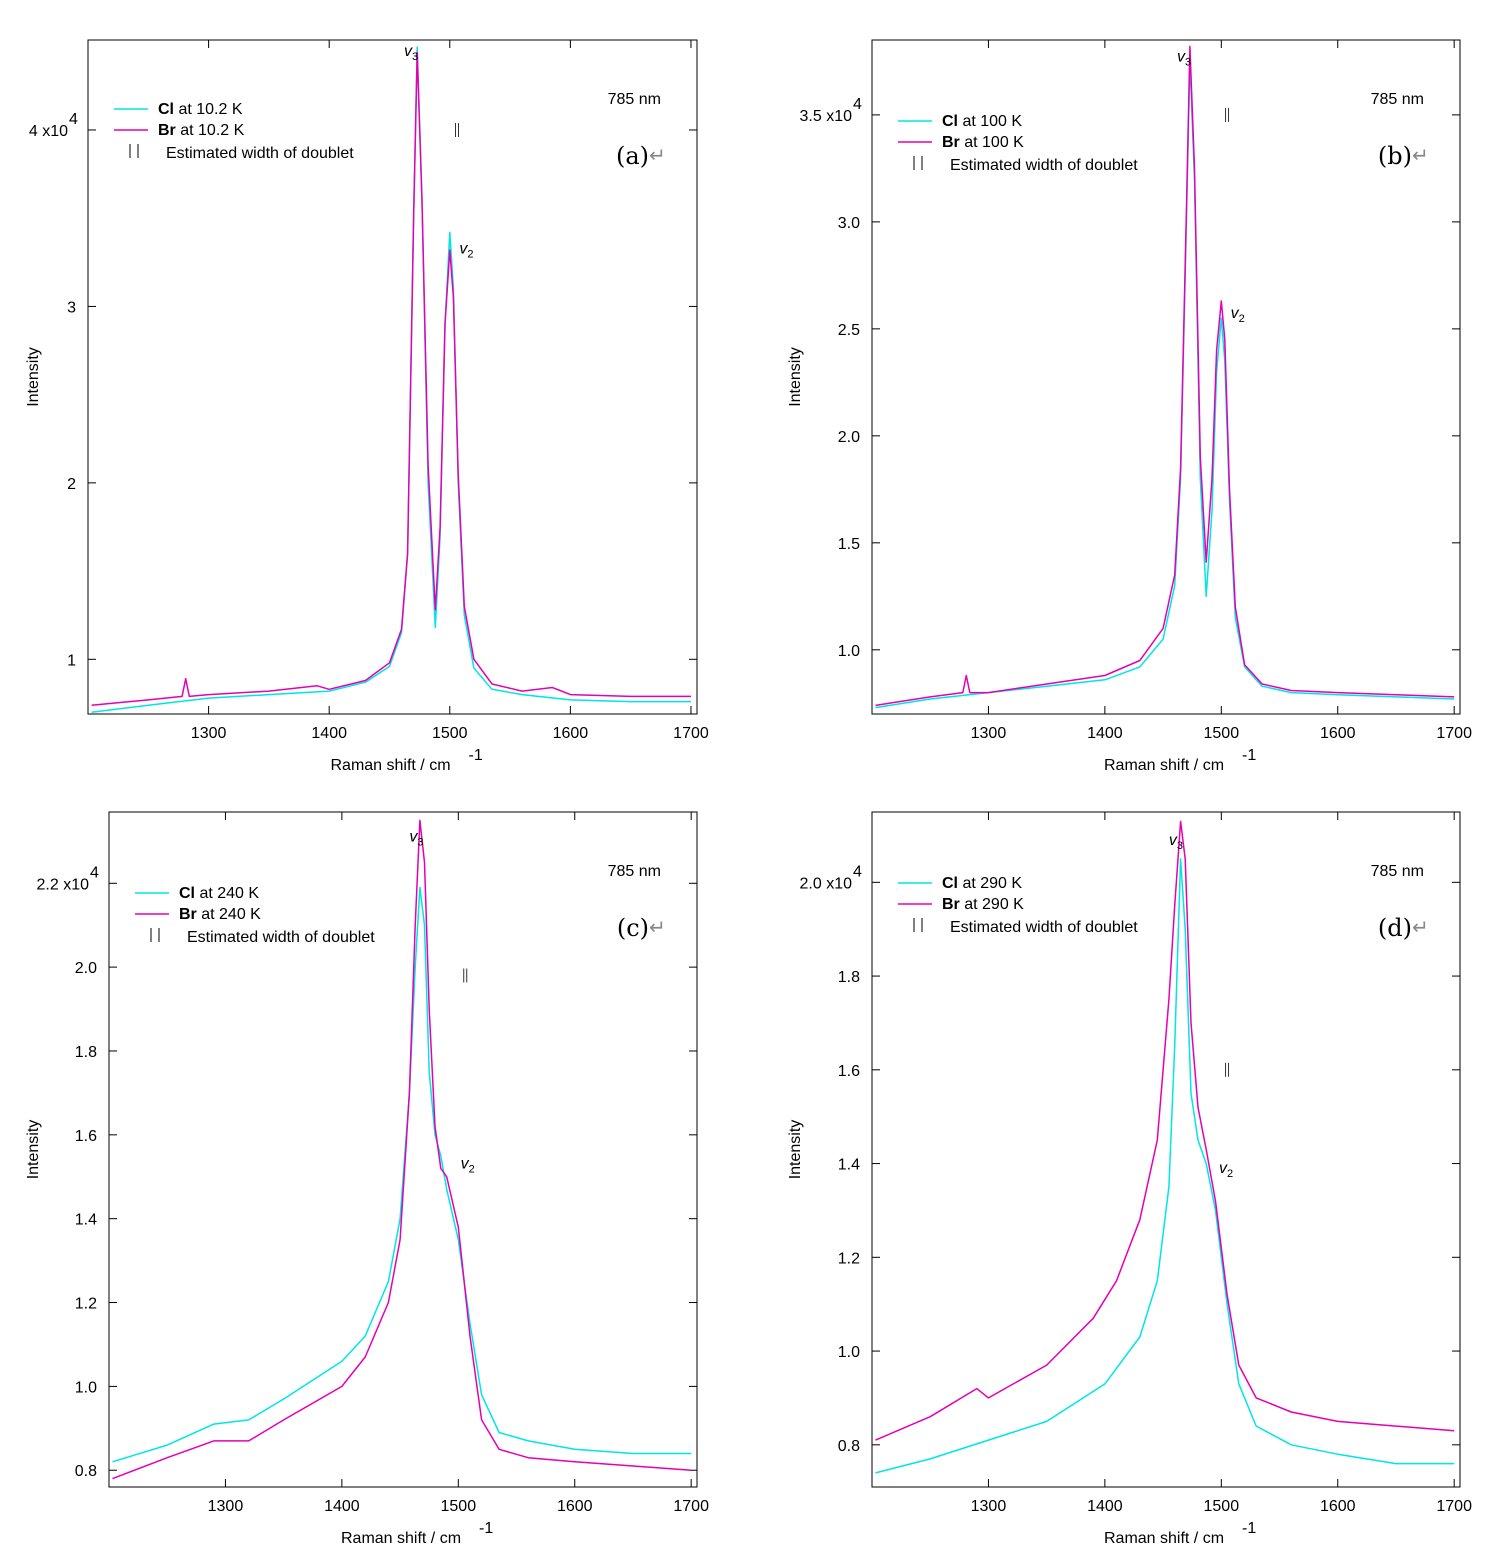 Image resolution: width=1494 pixels, height=1567 pixels. Describe the element at coordinates (826, 883) in the screenshot. I see `y-tick-label: 2.0 x10` at that location.